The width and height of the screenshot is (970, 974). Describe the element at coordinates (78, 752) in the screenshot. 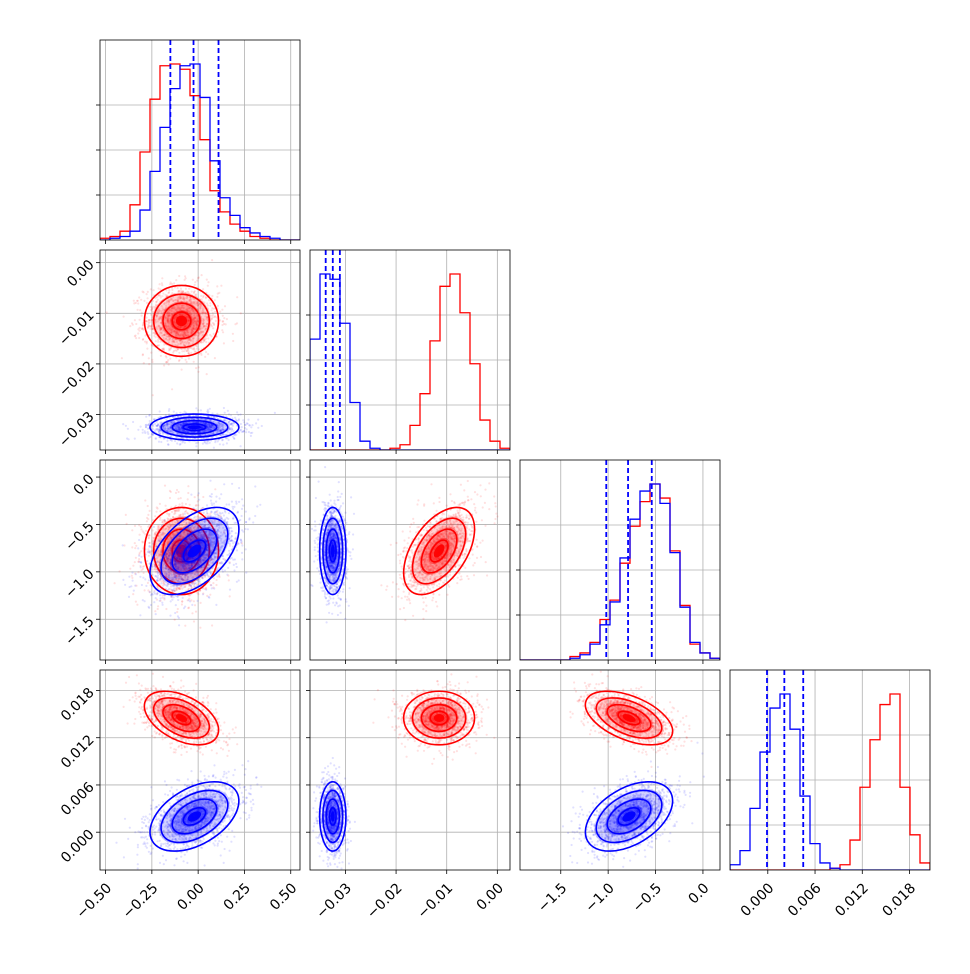

I see `y-tick-label: 0.012` at that location.